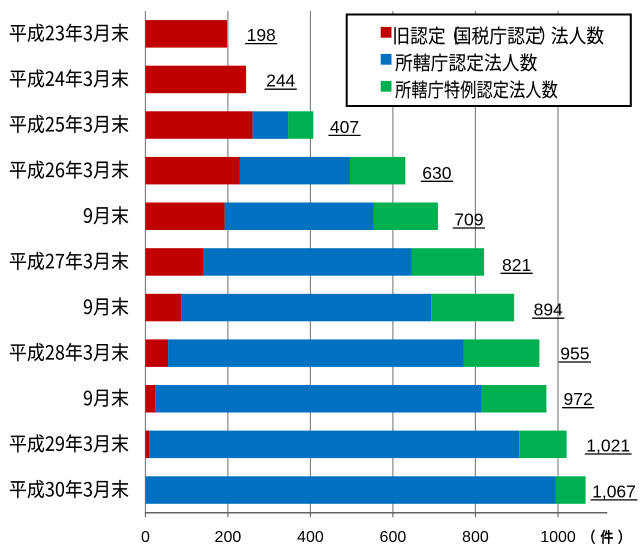 This screenshot has height=560, width=640. What do you see at coordinates (310, 537) in the screenshot?
I see `svg-text: 400` at bounding box center [310, 537].